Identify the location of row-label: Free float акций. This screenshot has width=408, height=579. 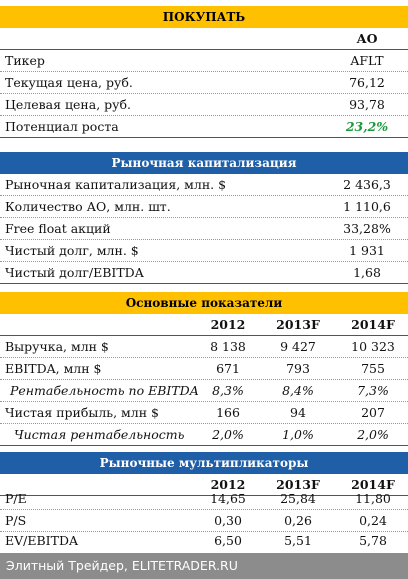
(58, 228).